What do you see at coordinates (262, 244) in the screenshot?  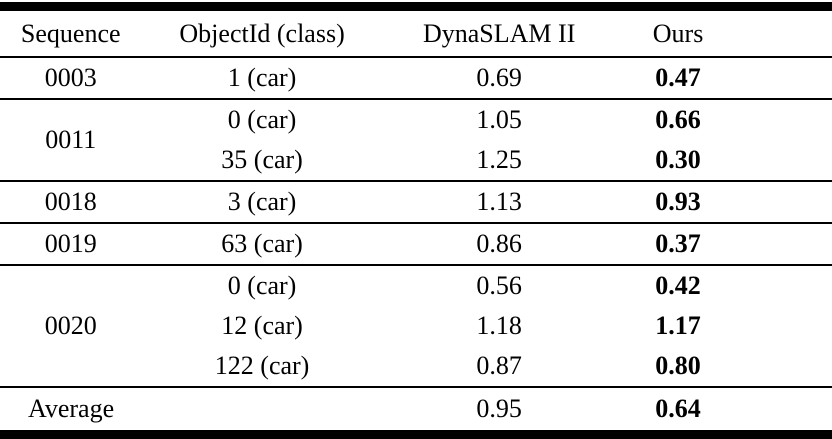 I see `objectid-cell: 63 (car)` at bounding box center [262, 244].